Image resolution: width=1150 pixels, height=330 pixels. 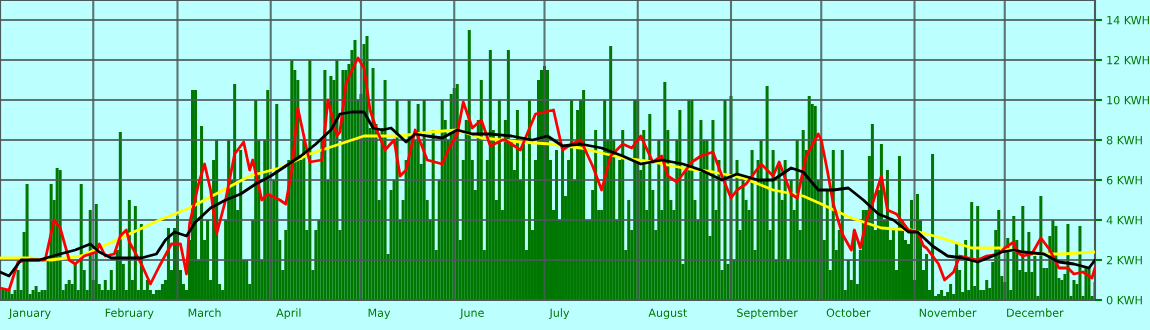 I want to click on x-tick-label: June, so click(x=471, y=313).